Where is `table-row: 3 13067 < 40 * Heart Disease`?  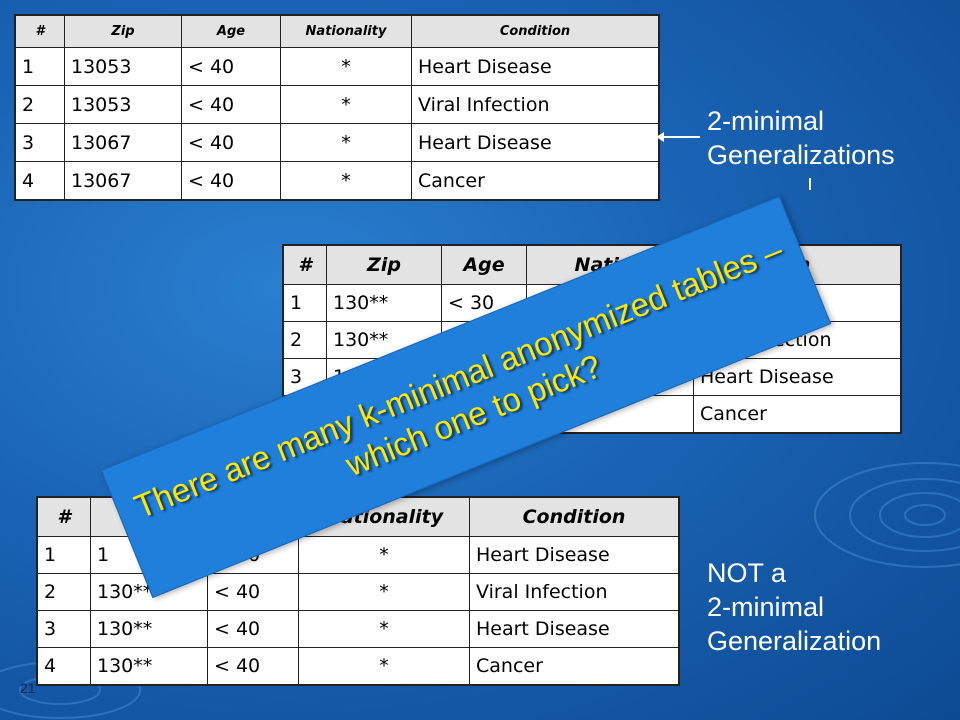
table-row: 3 13067 < 40 * Heart Disease is located at coordinates (337, 142).